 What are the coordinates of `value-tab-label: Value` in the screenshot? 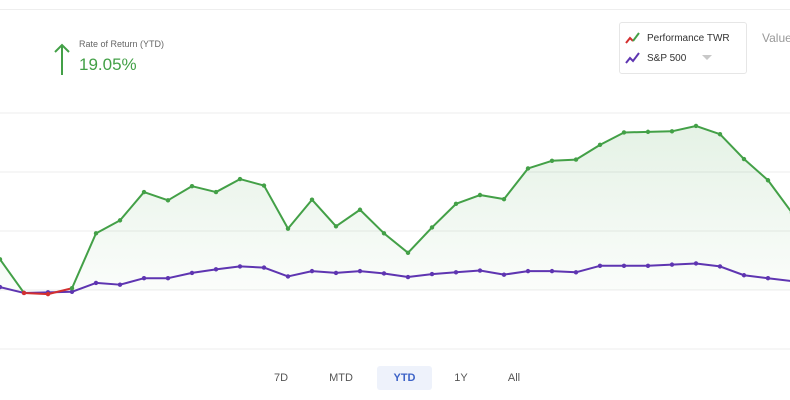 It's located at (776, 38).